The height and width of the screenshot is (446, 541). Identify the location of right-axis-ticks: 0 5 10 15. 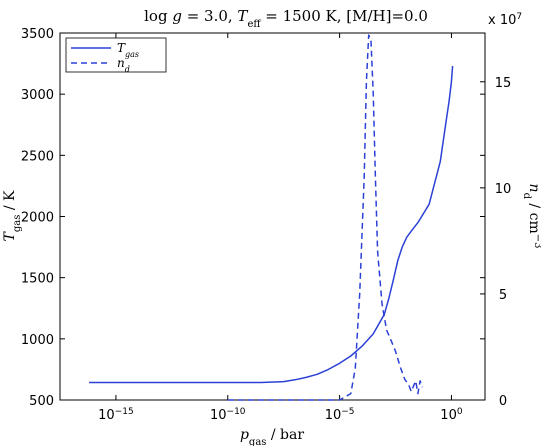
(495, 242).